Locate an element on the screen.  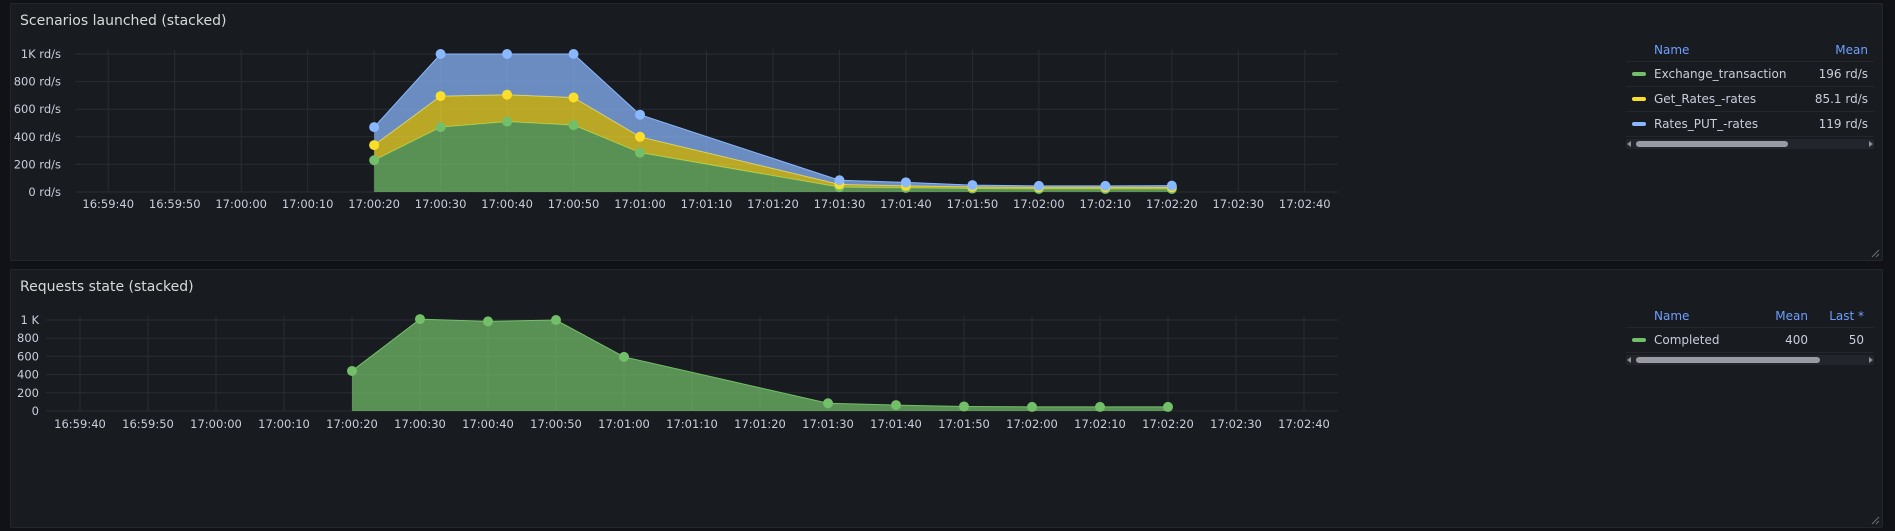
x-tick-label: 17:00:10 is located at coordinates (308, 204).